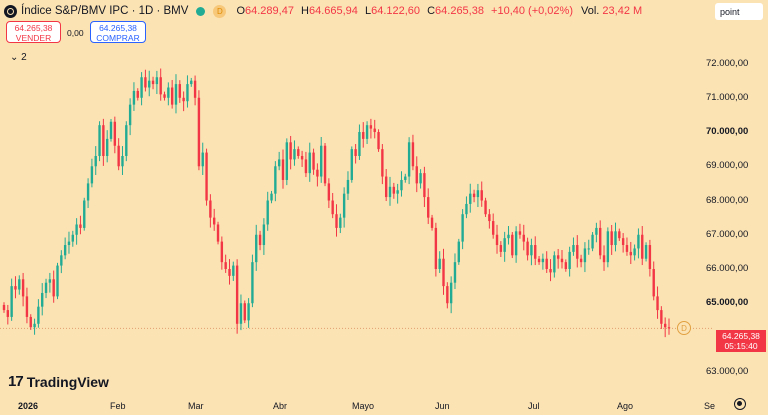  I want to click on indicators-collapse-toggle: ⌄ 2, so click(18, 57).